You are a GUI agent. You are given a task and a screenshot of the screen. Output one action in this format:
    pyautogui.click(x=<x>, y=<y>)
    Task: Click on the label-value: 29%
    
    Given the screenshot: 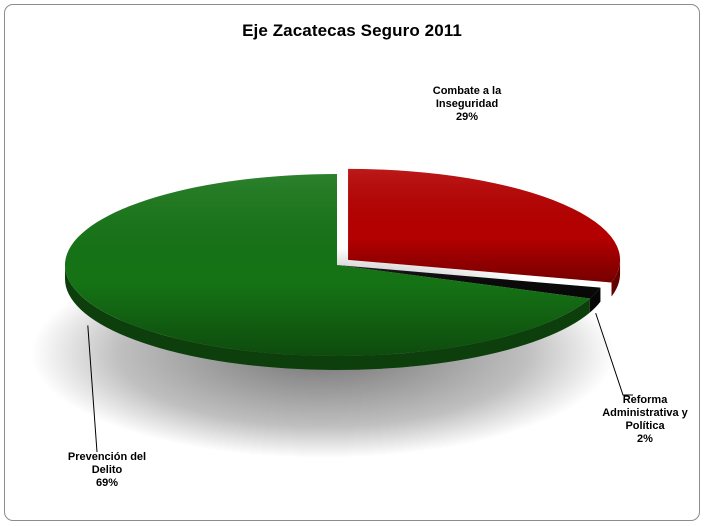 What is the action you would take?
    pyautogui.click(x=467, y=117)
    